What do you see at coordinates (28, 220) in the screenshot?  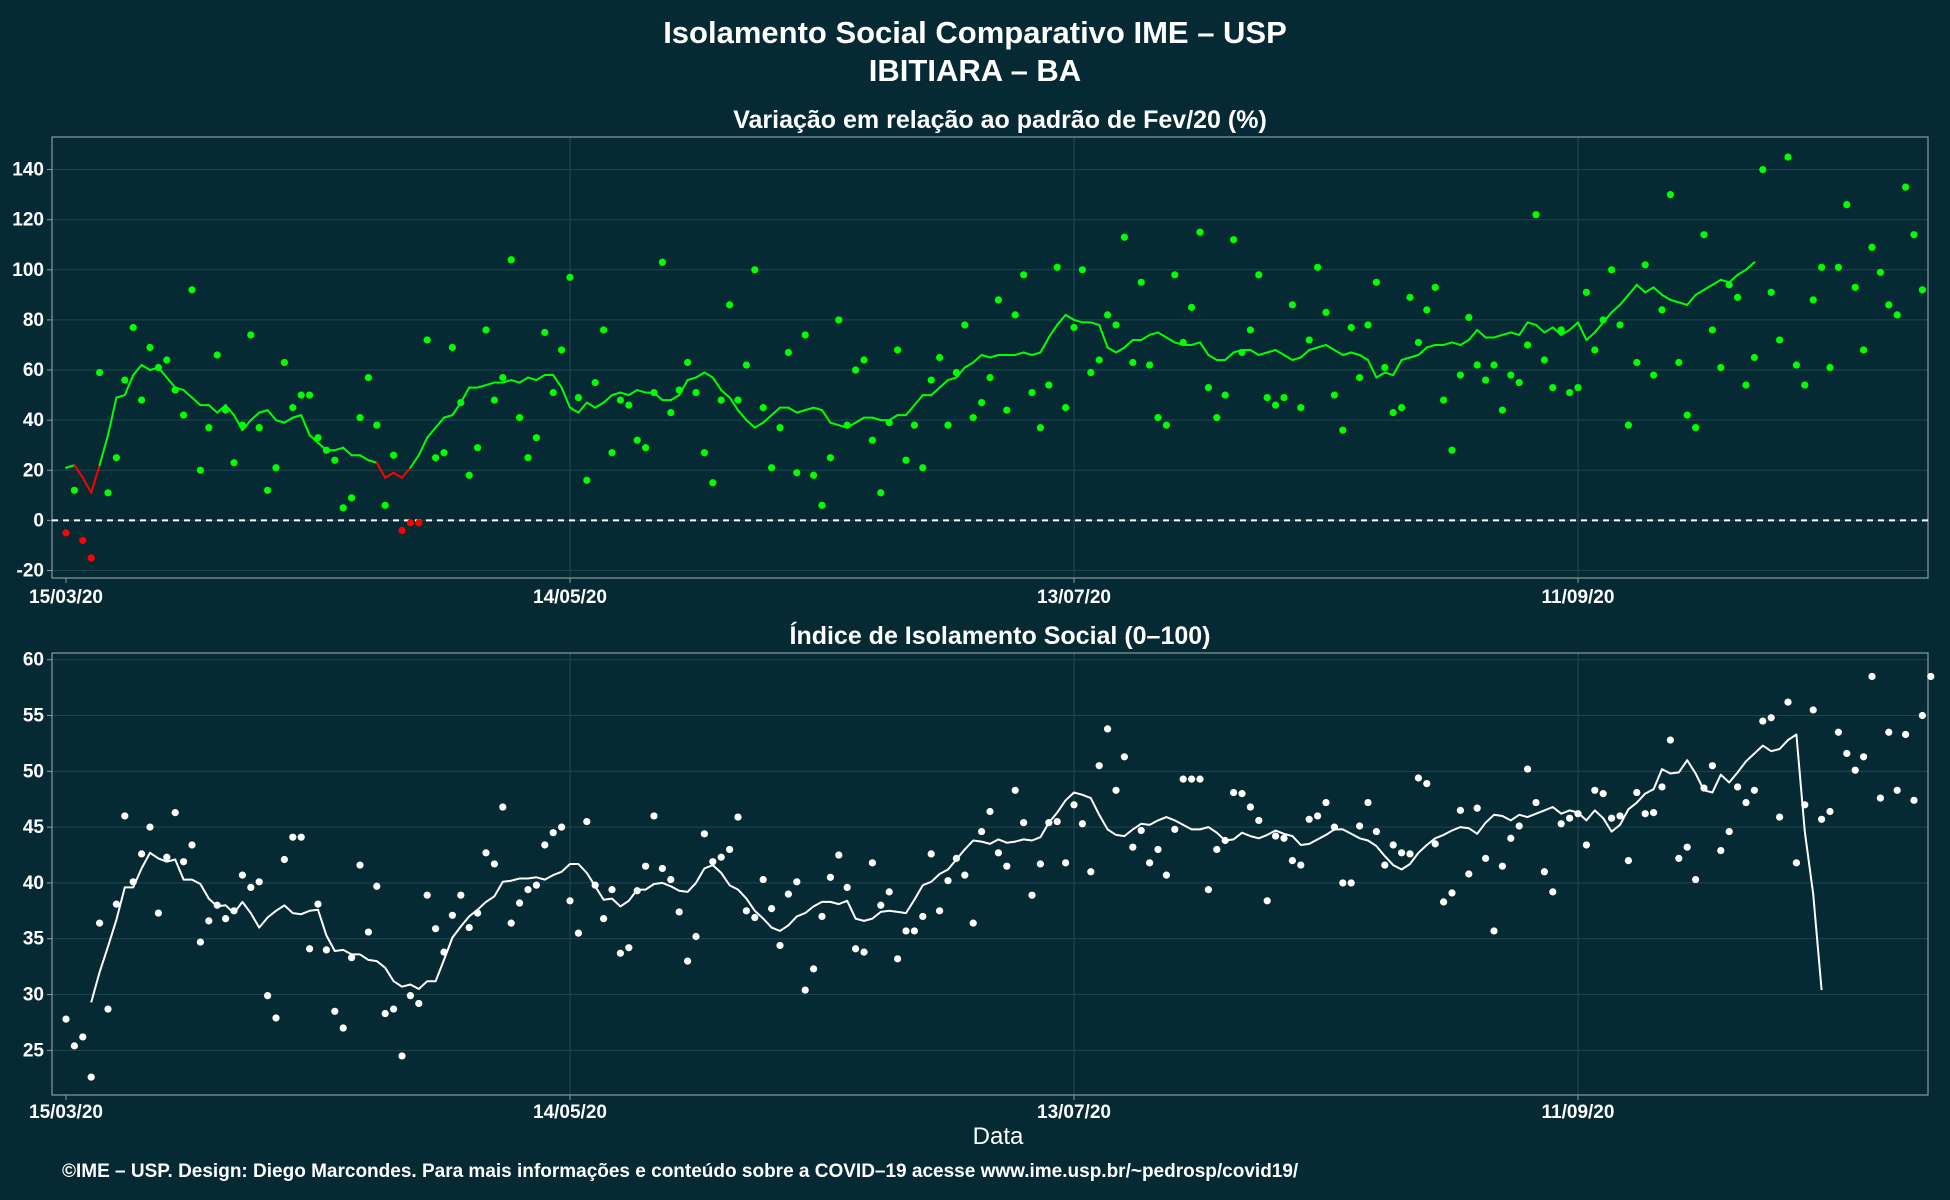 I see `p1-y-tick-label: 120` at bounding box center [28, 220].